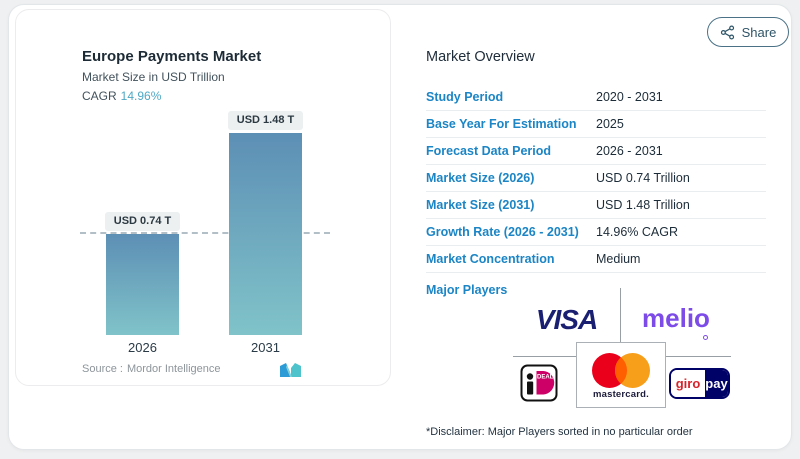 This screenshot has width=800, height=459. Describe the element at coordinates (480, 57) in the screenshot. I see `overview-heading: Market Overview` at that location.